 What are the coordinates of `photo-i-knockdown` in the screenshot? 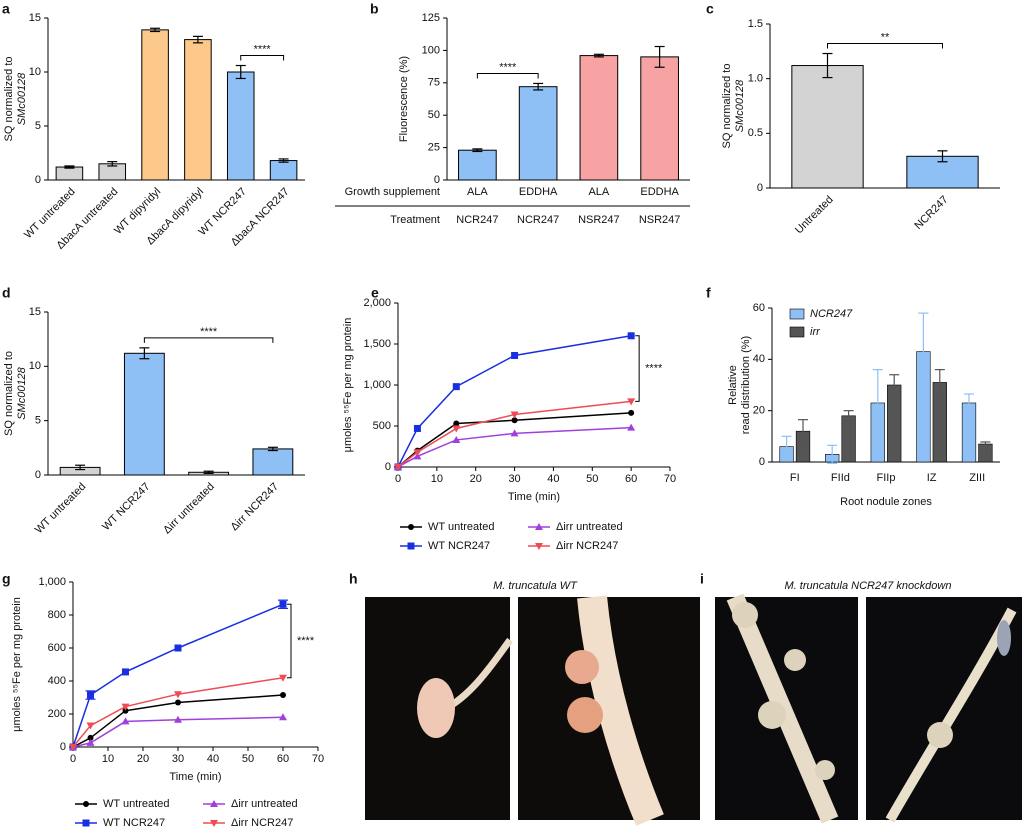 It's located at (868, 708).